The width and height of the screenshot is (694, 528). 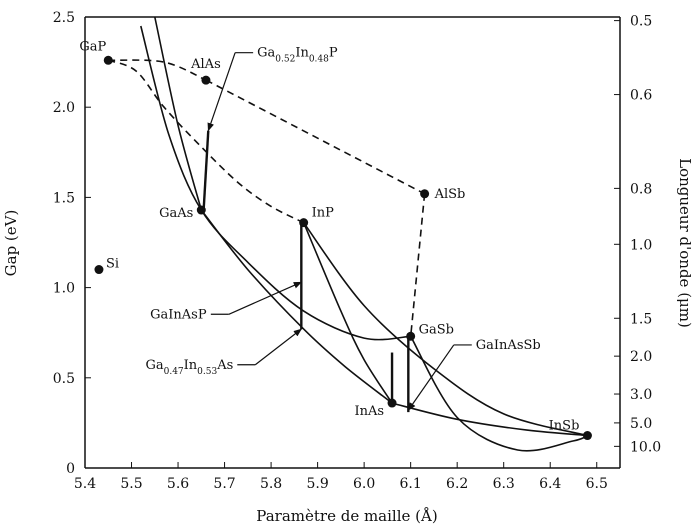 What do you see at coordinates (64, 18) in the screenshot?
I see `y-tick-label: 2.5` at bounding box center [64, 18].